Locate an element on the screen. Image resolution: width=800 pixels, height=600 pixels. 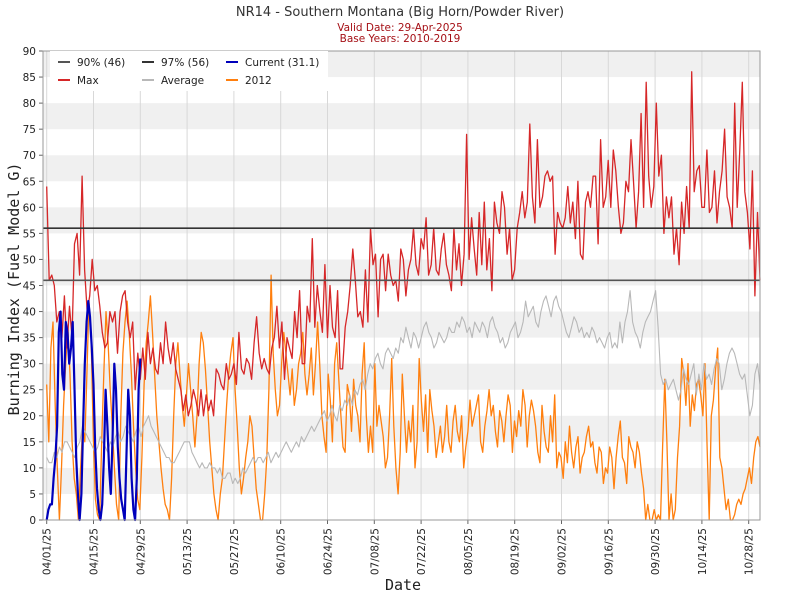
y-tick-label: 40 is located at coordinates (29, 313).